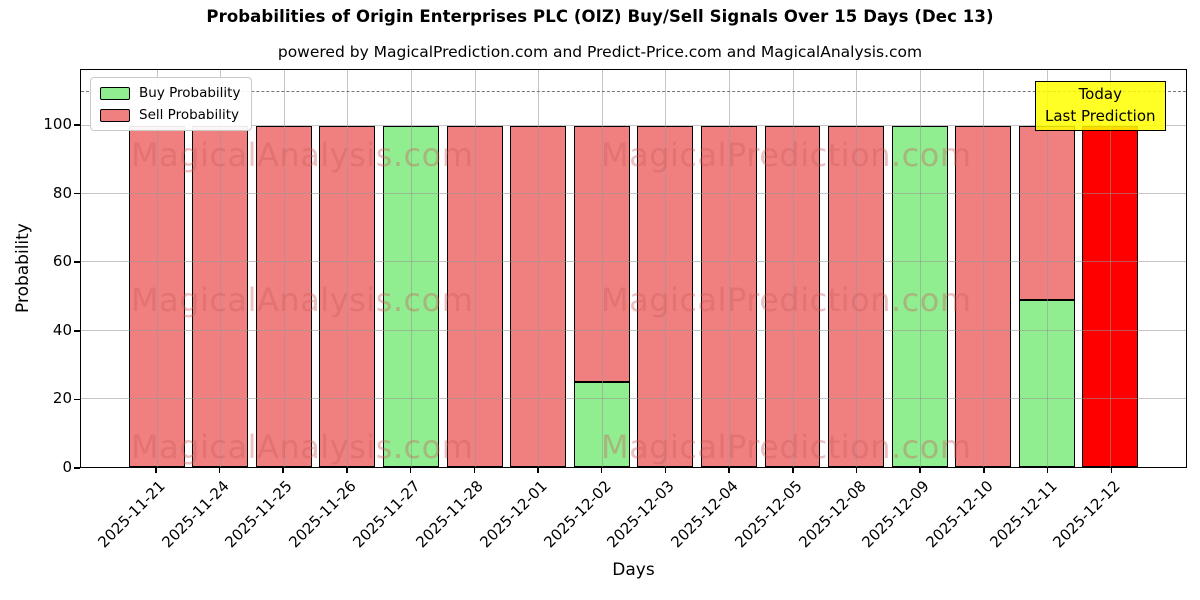  Describe the element at coordinates (786, 155) in the screenshot. I see `watermark-right-row1: MagicalPrediction.com` at that location.